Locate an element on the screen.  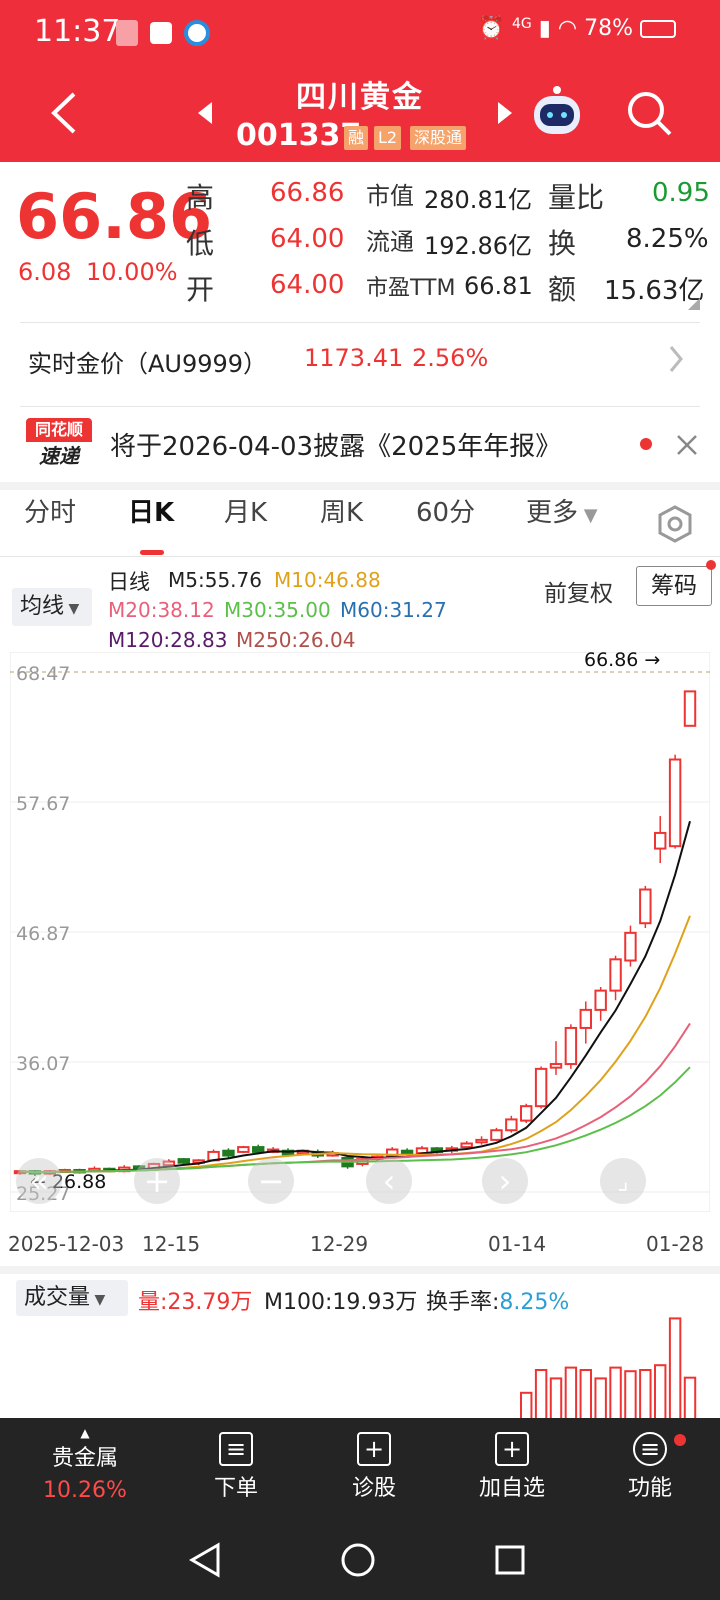
system-back-icon is located at coordinates (205, 1560).